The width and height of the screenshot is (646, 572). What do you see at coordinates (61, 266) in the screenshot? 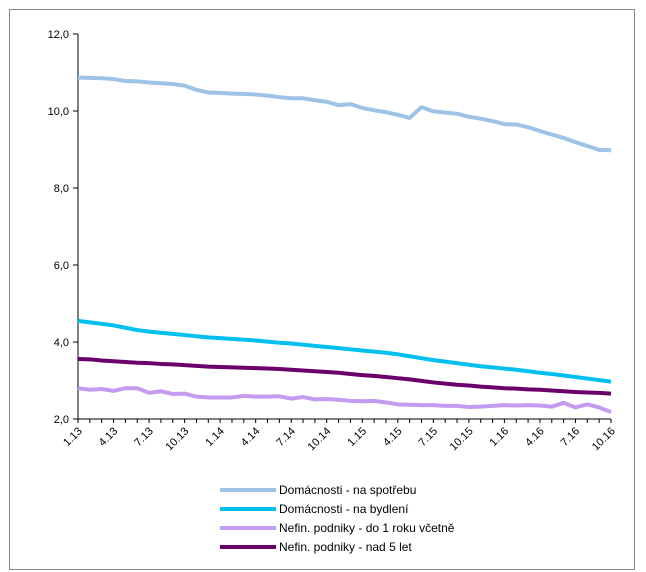
I see `y-tick-label: 6,0` at bounding box center [61, 266].